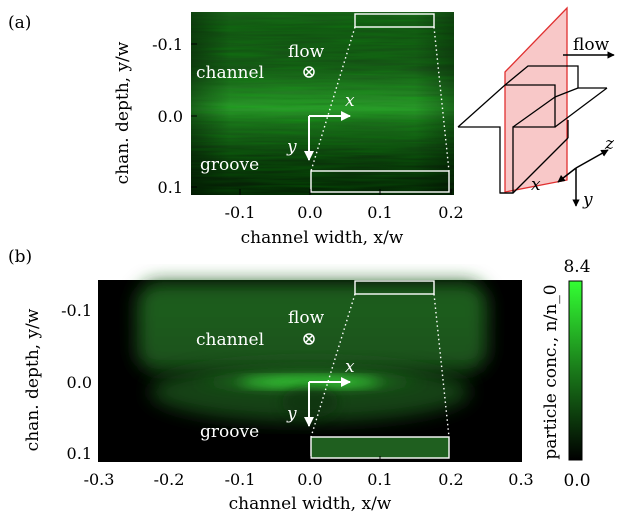  Describe the element at coordinates (350, 101) in the screenshot. I see `x-arrow-label-a: x` at that location.